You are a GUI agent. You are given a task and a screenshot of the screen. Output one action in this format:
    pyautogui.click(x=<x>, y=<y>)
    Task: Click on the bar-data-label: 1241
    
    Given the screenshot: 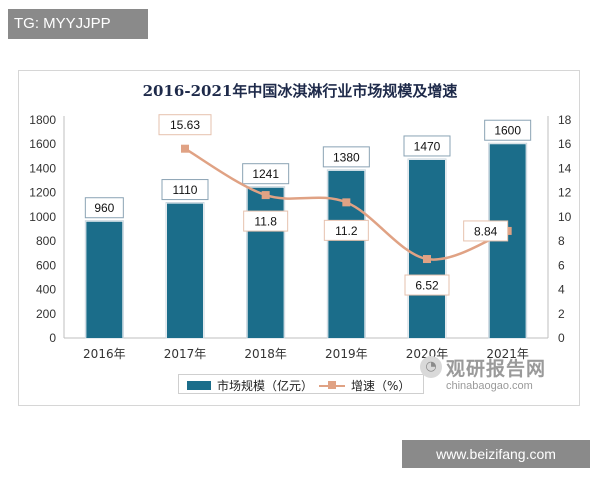 What is the action you would take?
    pyautogui.click(x=265, y=174)
    